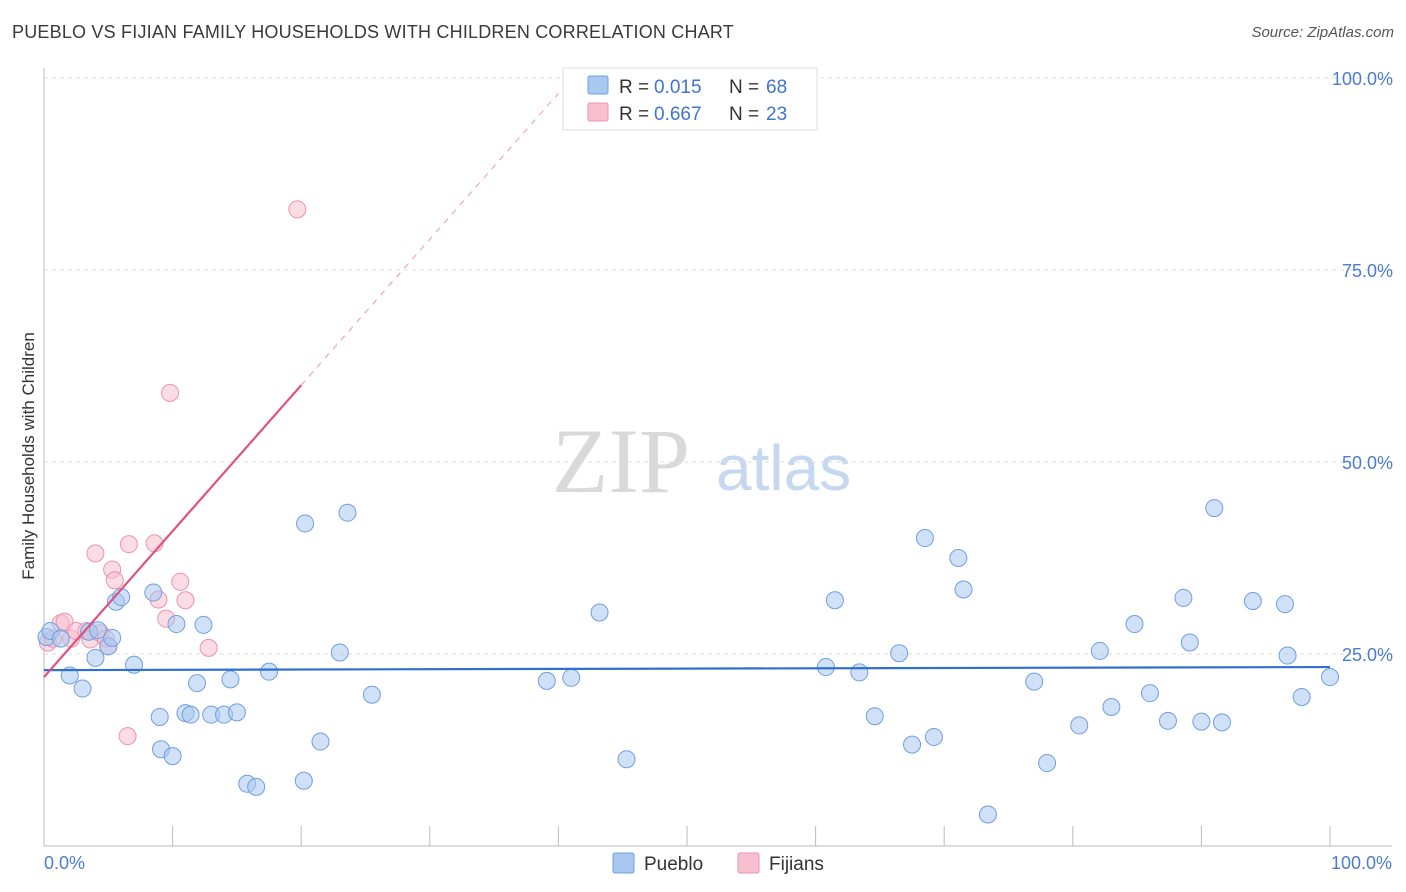 The height and width of the screenshot is (892, 1406). Describe the element at coordinates (623, 863) in the screenshot. I see `legend-bottom-pueblo-swatch` at that location.